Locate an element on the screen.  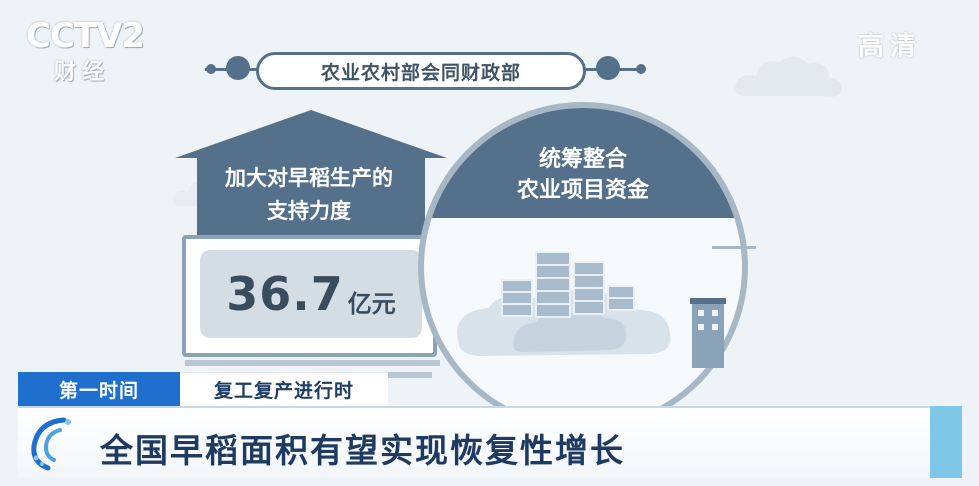
channel-logo-subtitle: 财经 is located at coordinates (82, 72).